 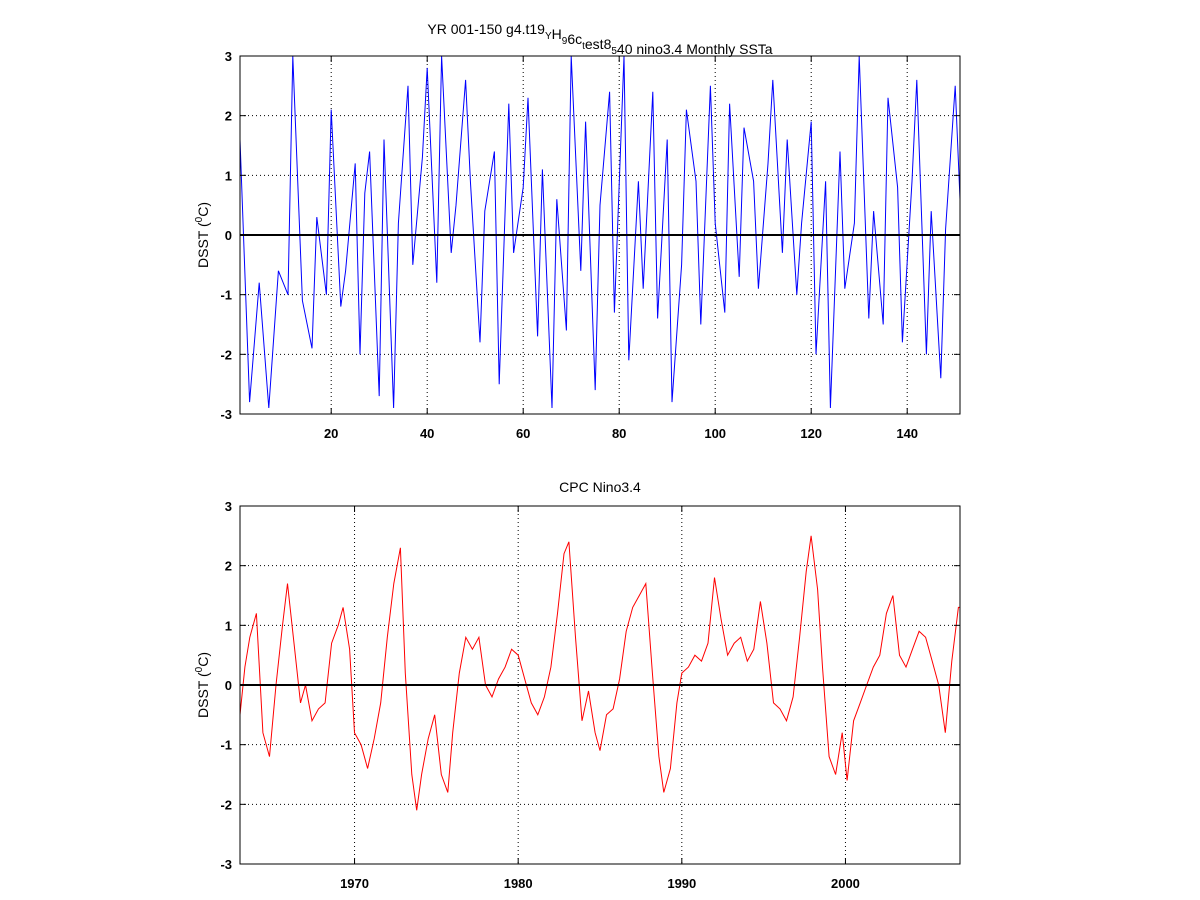 I want to click on x-tick-label: 140, so click(x=907, y=433).